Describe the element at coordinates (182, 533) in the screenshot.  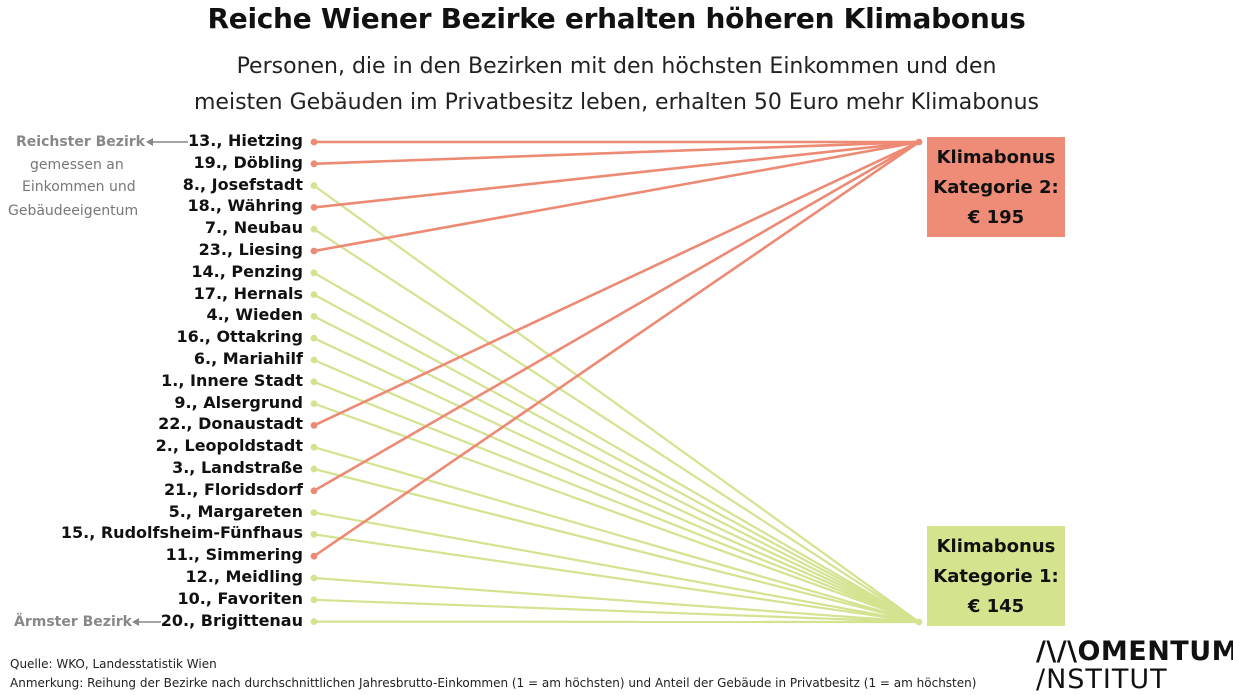
I see `district-label: 15., Rudolfsheim-Fünfhaus` at that location.